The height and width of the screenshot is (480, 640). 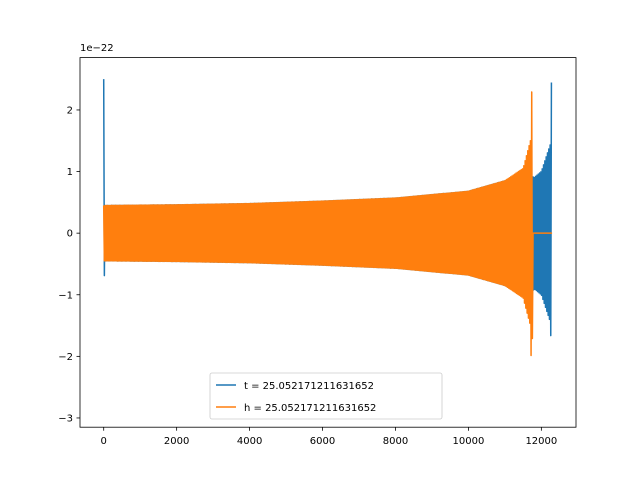 What do you see at coordinates (70, 110) in the screenshot?
I see `y-tick-label: 2` at bounding box center [70, 110].